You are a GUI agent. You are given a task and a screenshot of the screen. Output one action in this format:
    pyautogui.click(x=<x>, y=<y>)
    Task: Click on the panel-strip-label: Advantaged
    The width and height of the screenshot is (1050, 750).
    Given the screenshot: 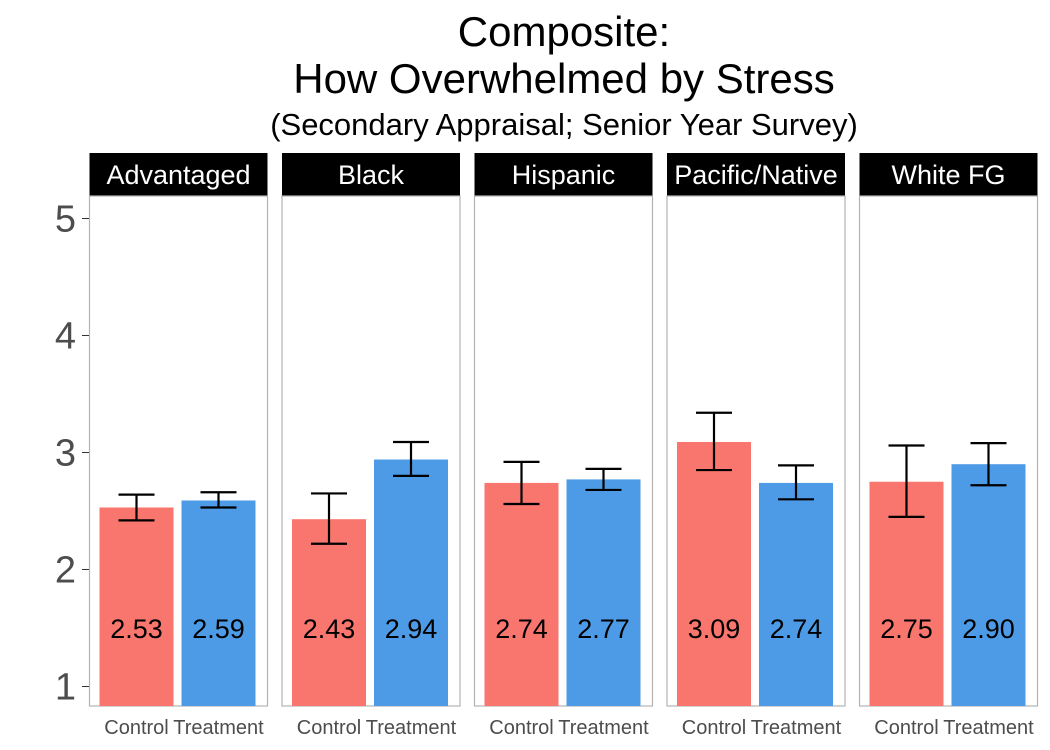 What is the action you would take?
    pyautogui.click(x=178, y=175)
    